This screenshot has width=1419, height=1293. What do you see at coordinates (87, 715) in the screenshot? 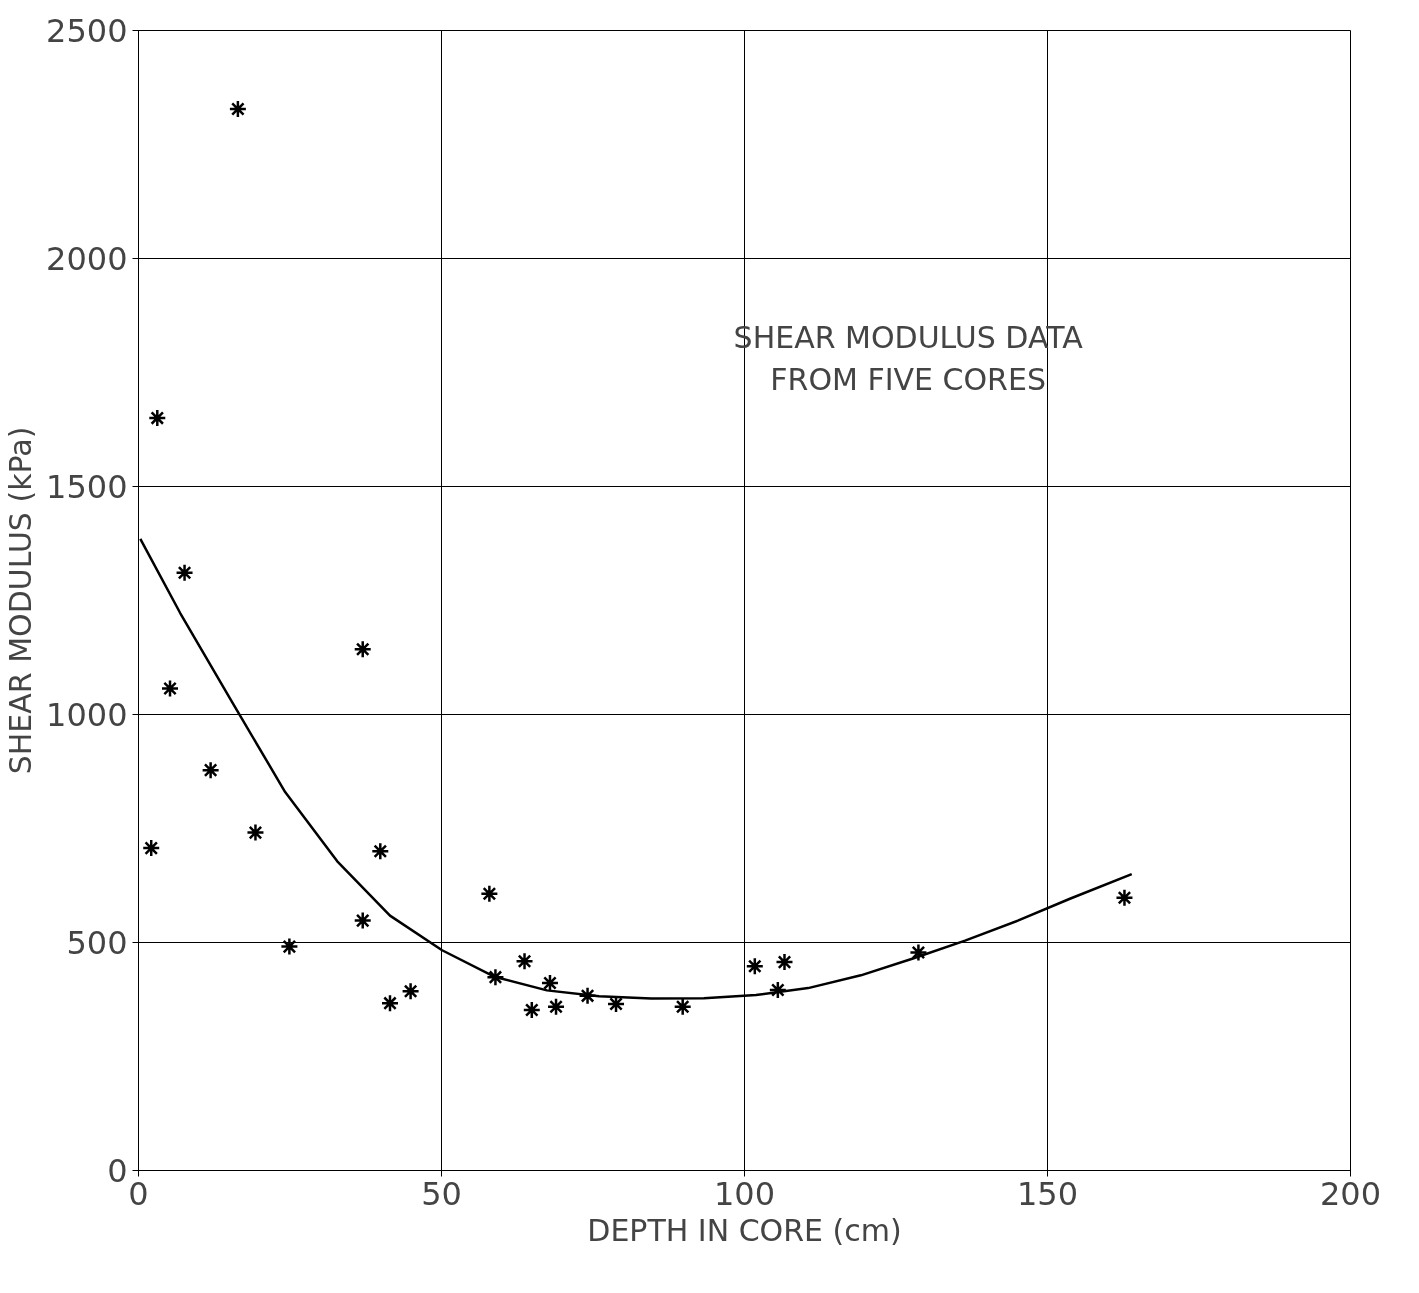
I see `y-tick-label: 1000` at bounding box center [87, 715].